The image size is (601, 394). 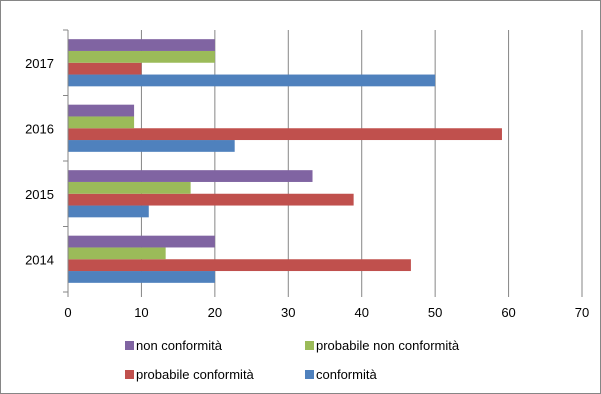 What do you see at coordinates (215, 312) in the screenshot?
I see `x-tick-label: 20` at bounding box center [215, 312].